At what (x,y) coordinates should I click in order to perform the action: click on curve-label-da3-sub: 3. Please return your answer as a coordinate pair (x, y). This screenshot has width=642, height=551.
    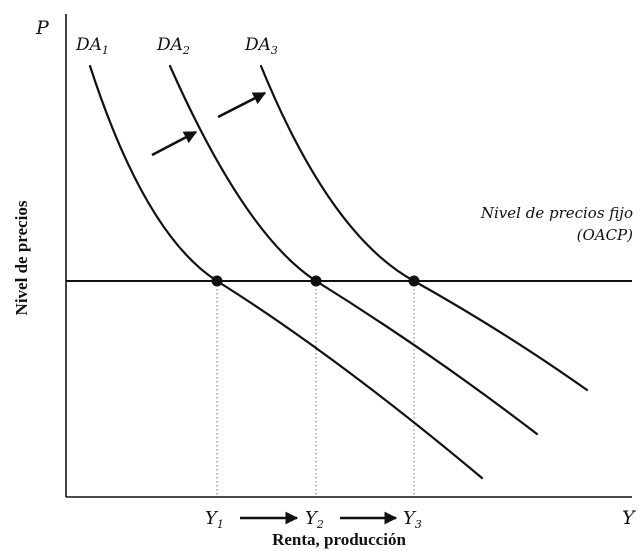
    Looking at the image, I should click on (274, 50).